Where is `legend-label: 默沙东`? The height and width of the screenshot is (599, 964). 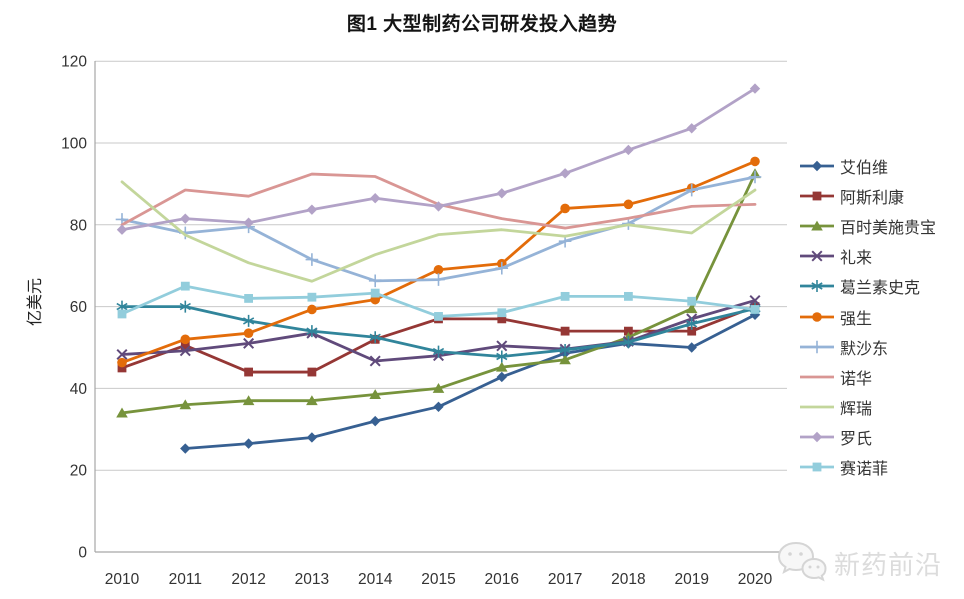
legend-label: 默沙东 is located at coordinates (864, 349).